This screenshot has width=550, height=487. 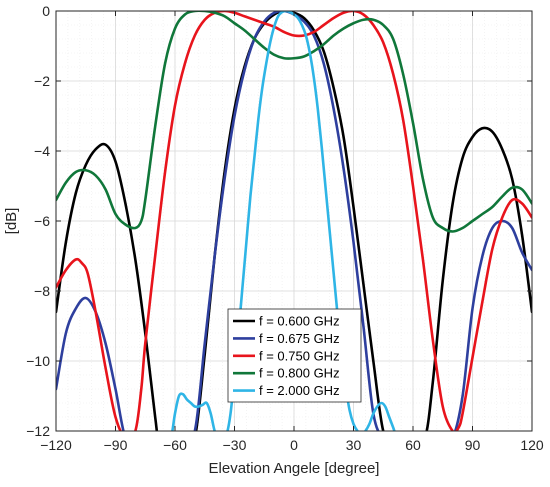 I want to click on legend-label: f = 0.750 GHz, so click(x=299, y=355).